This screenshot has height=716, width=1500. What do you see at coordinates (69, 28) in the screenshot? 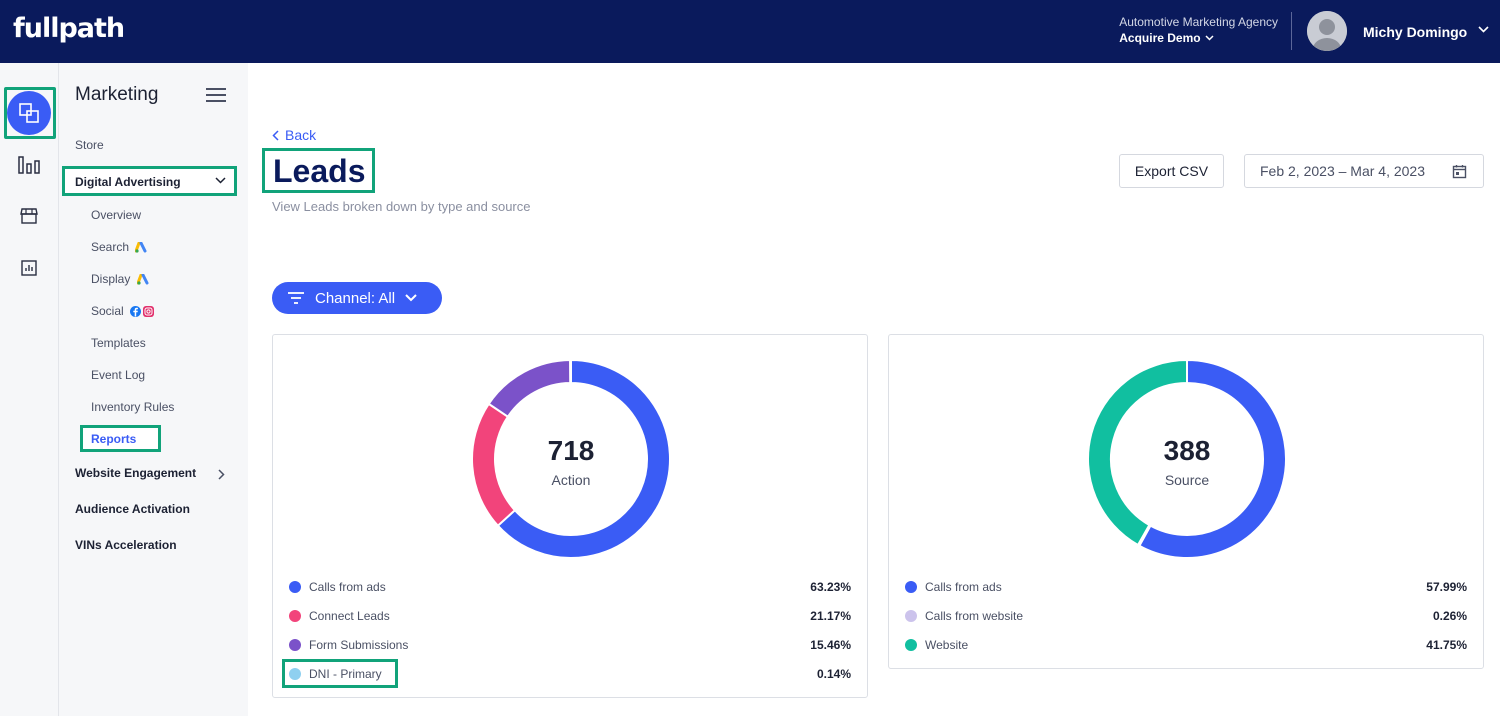
I see `fullpath-logo: fullpath` at bounding box center [69, 28].